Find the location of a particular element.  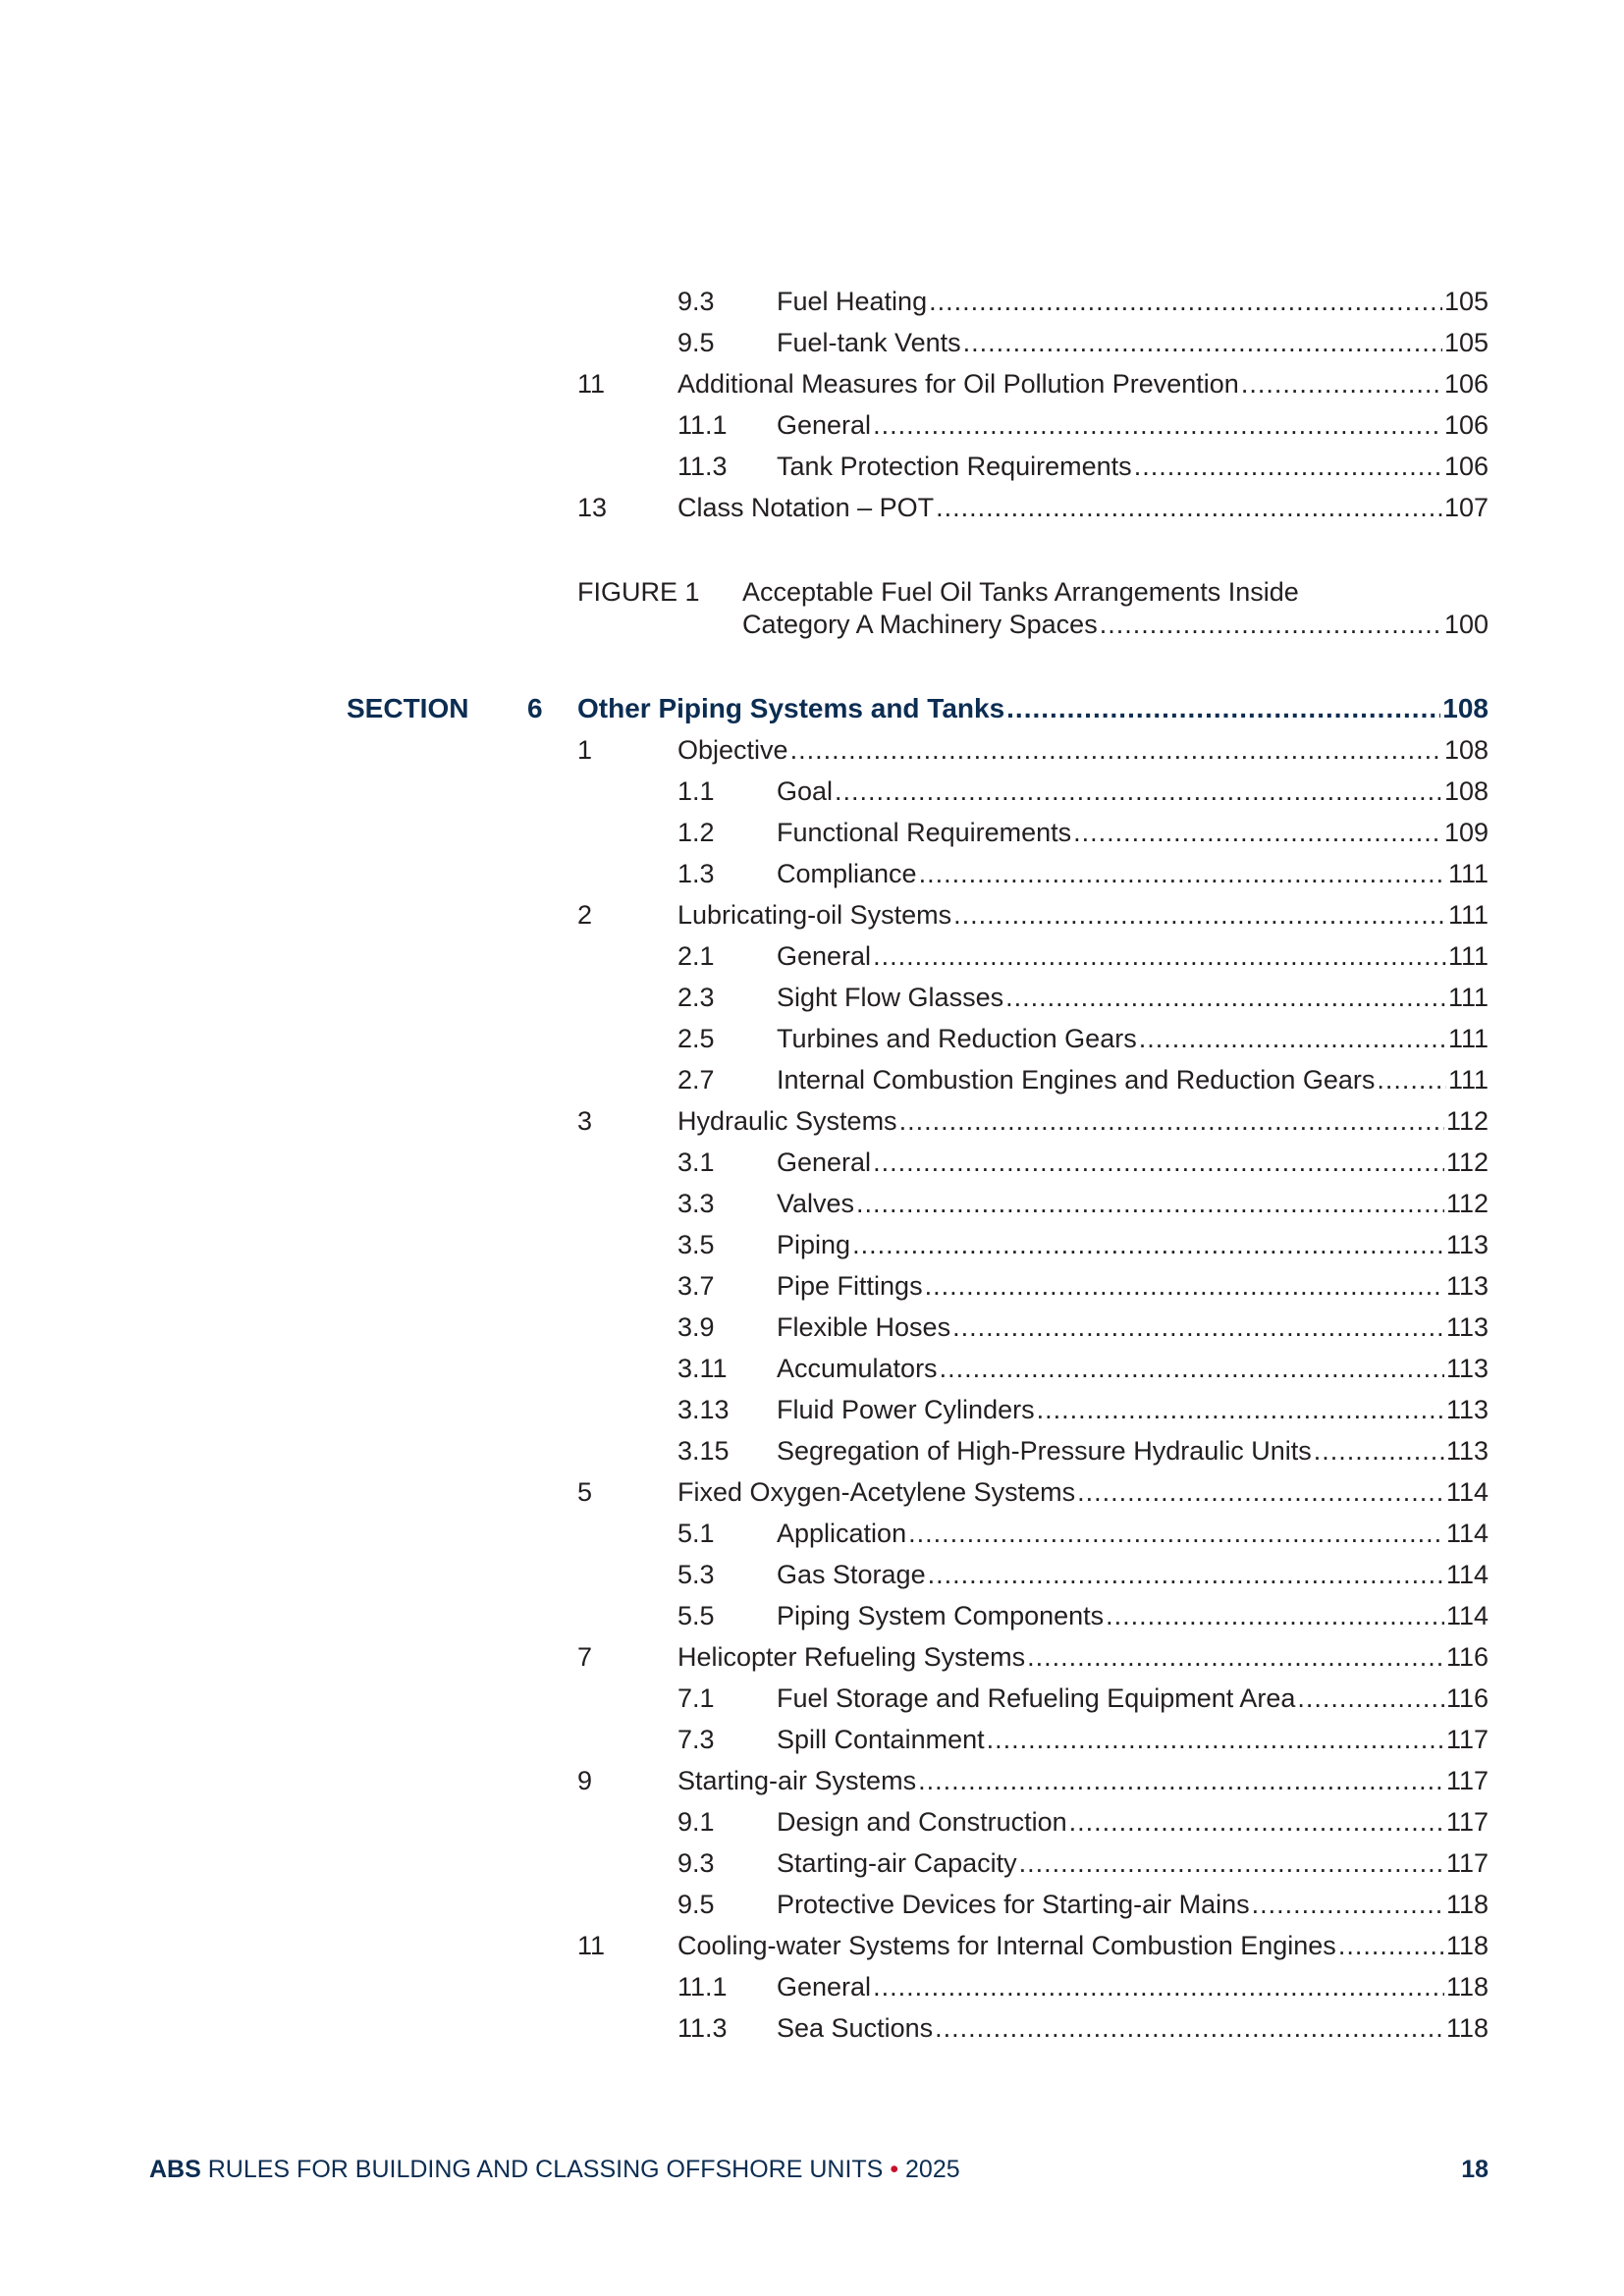

toc-entry: 5.5 Piping System Components 114 is located at coordinates (812, 1615).